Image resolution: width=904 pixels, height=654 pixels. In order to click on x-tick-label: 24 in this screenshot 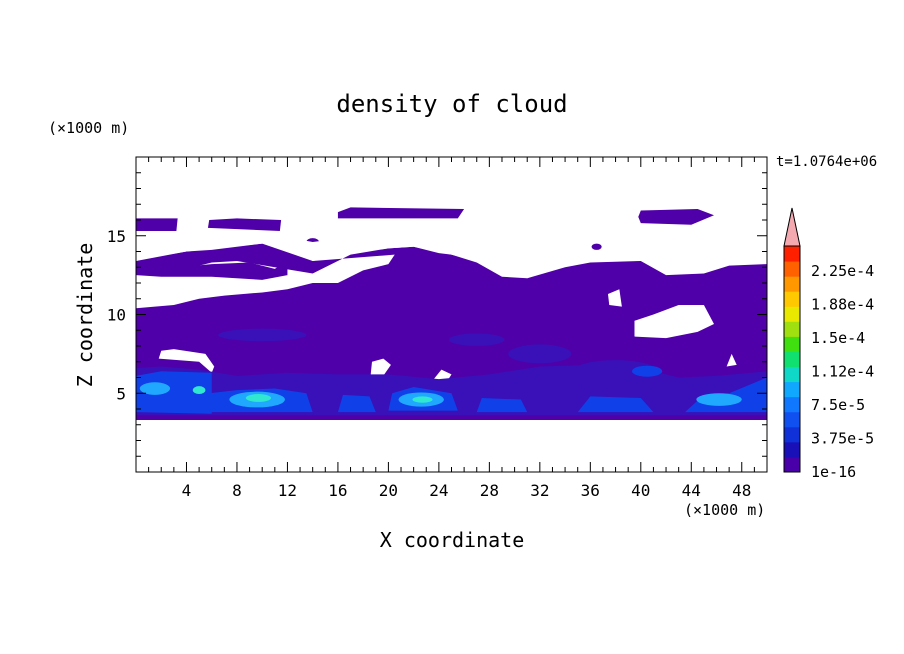, I will do `click(438, 490)`.